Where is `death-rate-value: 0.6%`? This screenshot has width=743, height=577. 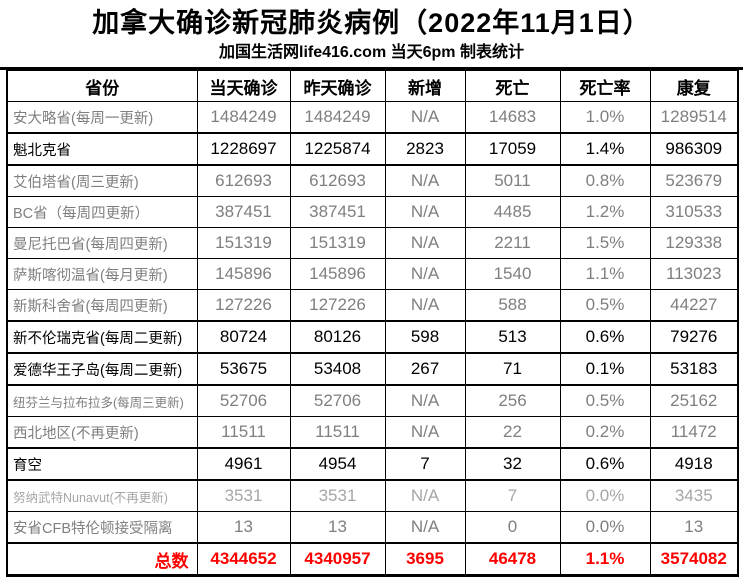
death-rate-value: 0.6% is located at coordinates (605, 337).